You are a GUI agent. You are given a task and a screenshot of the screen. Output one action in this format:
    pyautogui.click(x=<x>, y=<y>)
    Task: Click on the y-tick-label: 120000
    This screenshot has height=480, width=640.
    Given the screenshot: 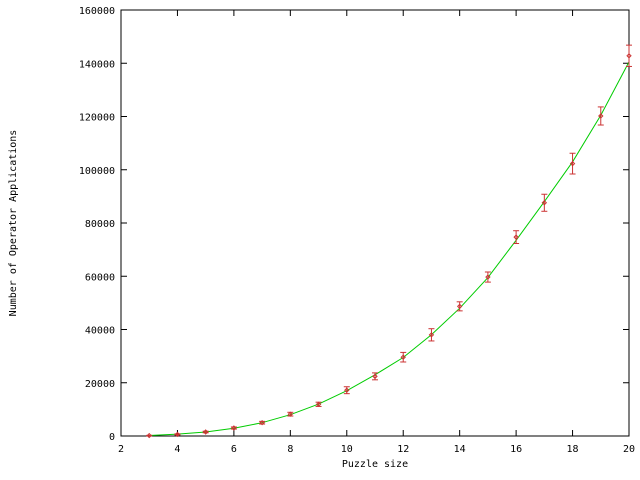 What is the action you would take?
    pyautogui.click(x=97, y=118)
    